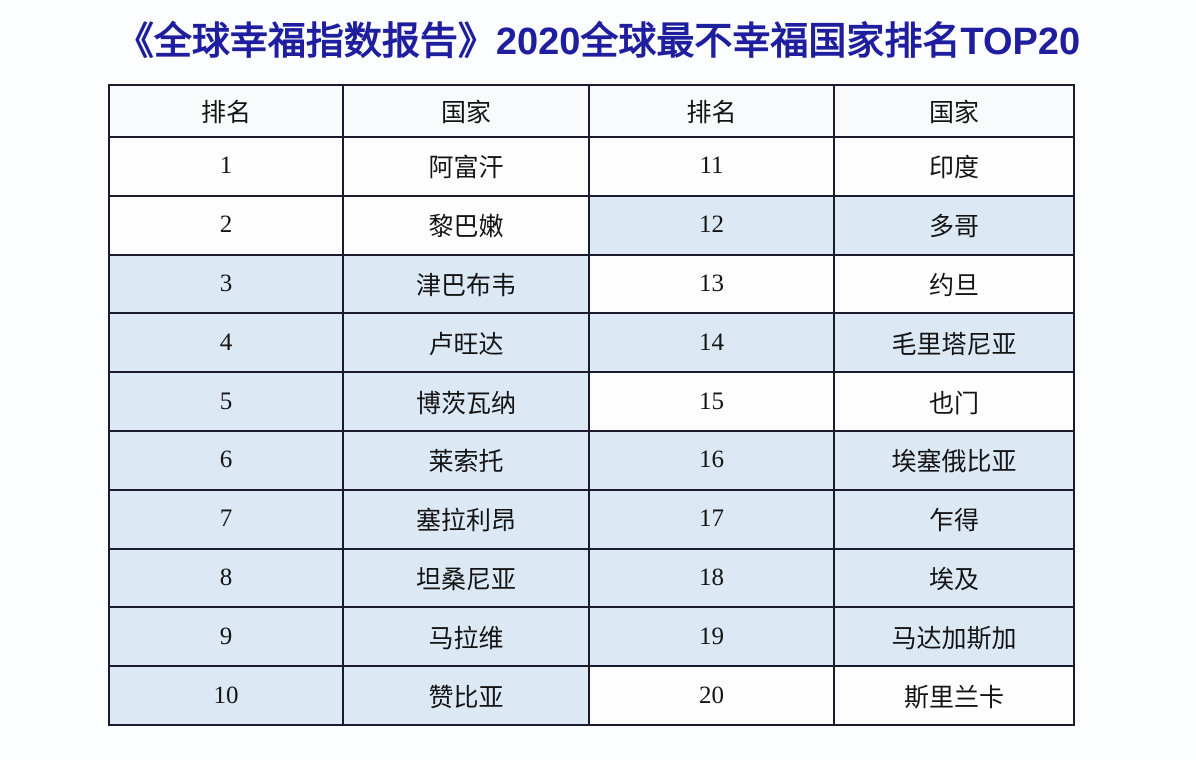 Image resolution: width=1196 pixels, height=760 pixels. I want to click on country-cell: 坦桑尼亚, so click(466, 578).